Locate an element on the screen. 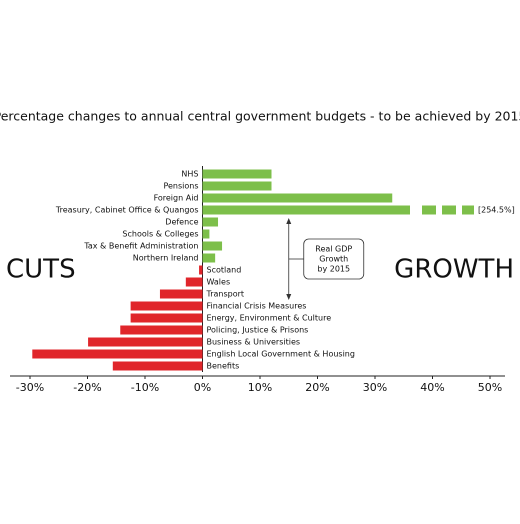 The image size is (520, 524). category-label: English Local Government & Housing is located at coordinates (281, 354).